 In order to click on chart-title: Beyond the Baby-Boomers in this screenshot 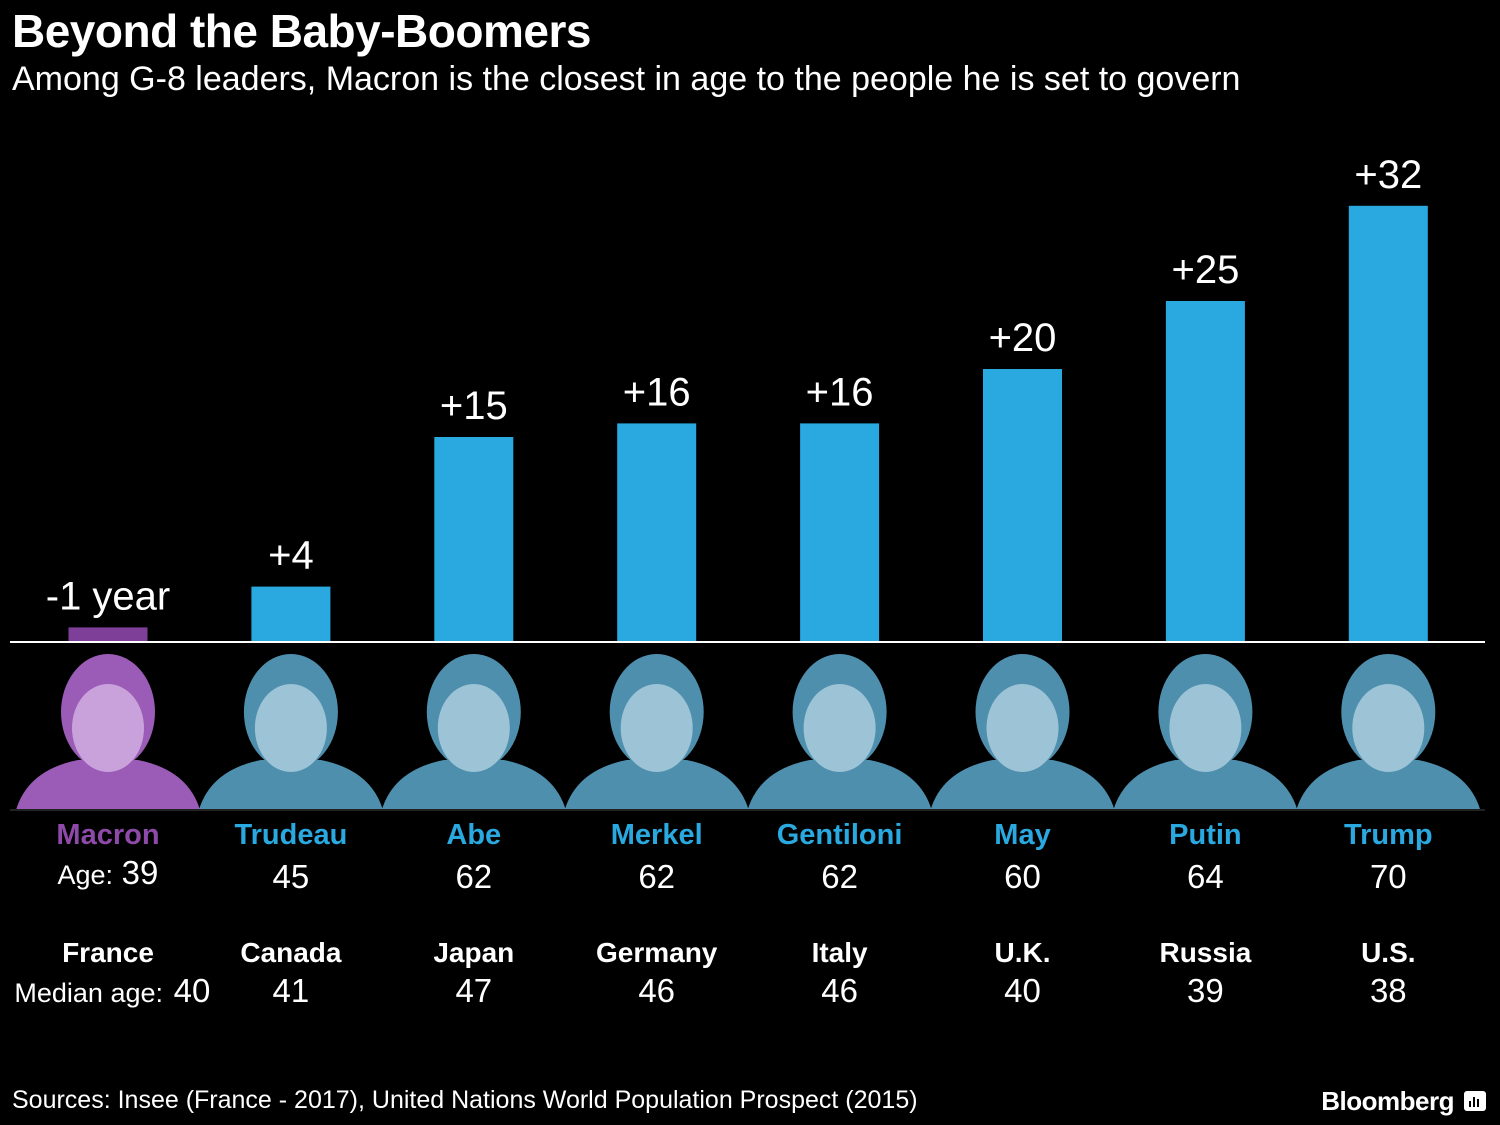, I will do `click(301, 31)`.